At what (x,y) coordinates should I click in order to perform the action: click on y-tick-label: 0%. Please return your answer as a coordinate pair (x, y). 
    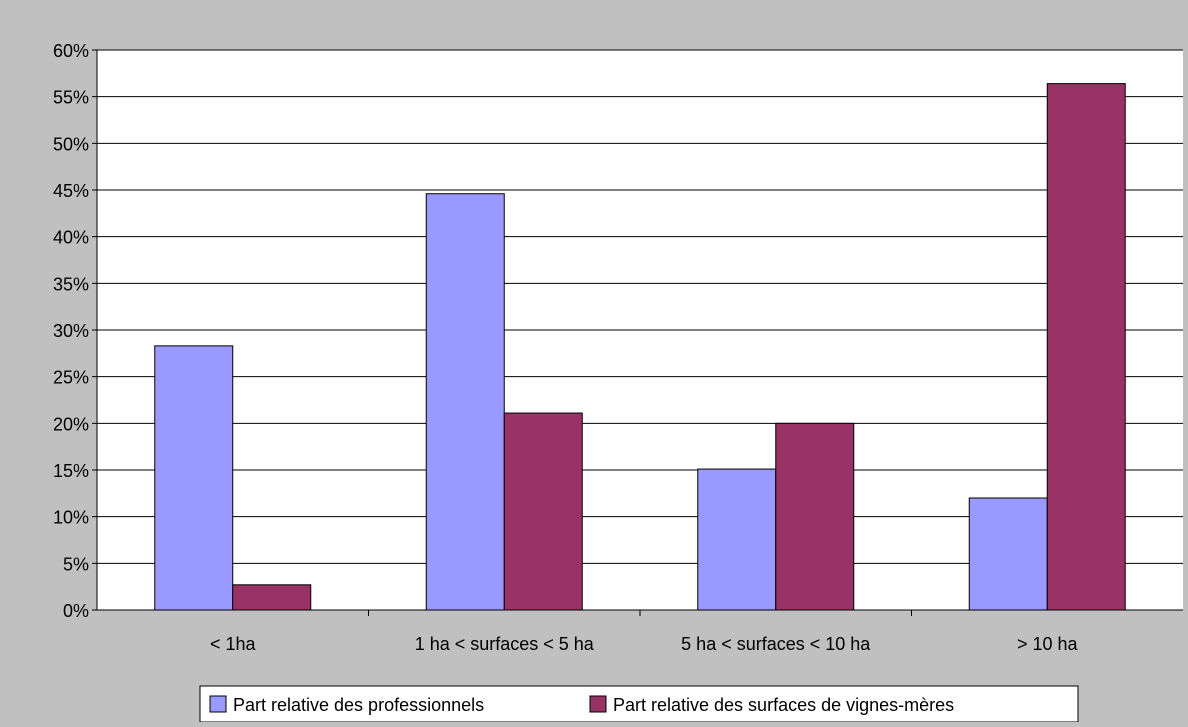
    Looking at the image, I should click on (76, 611).